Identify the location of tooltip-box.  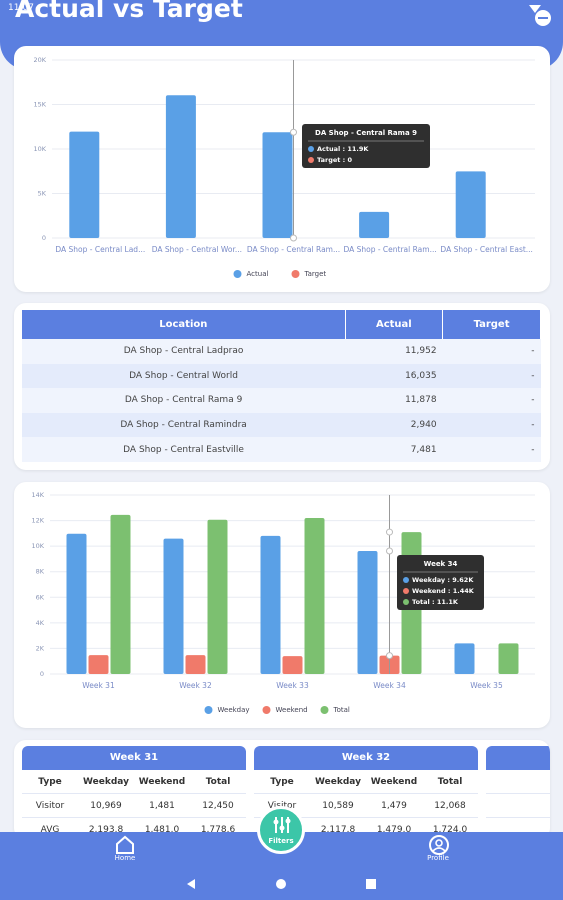
(366, 146).